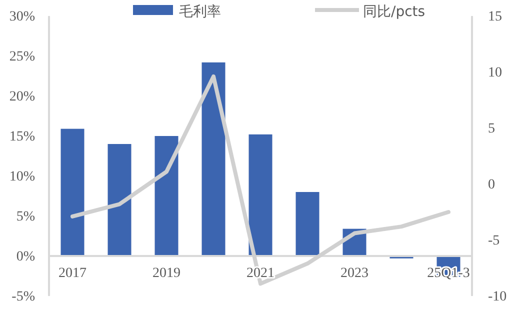  I want to click on y2-tick-label: 0, so click(491, 184).